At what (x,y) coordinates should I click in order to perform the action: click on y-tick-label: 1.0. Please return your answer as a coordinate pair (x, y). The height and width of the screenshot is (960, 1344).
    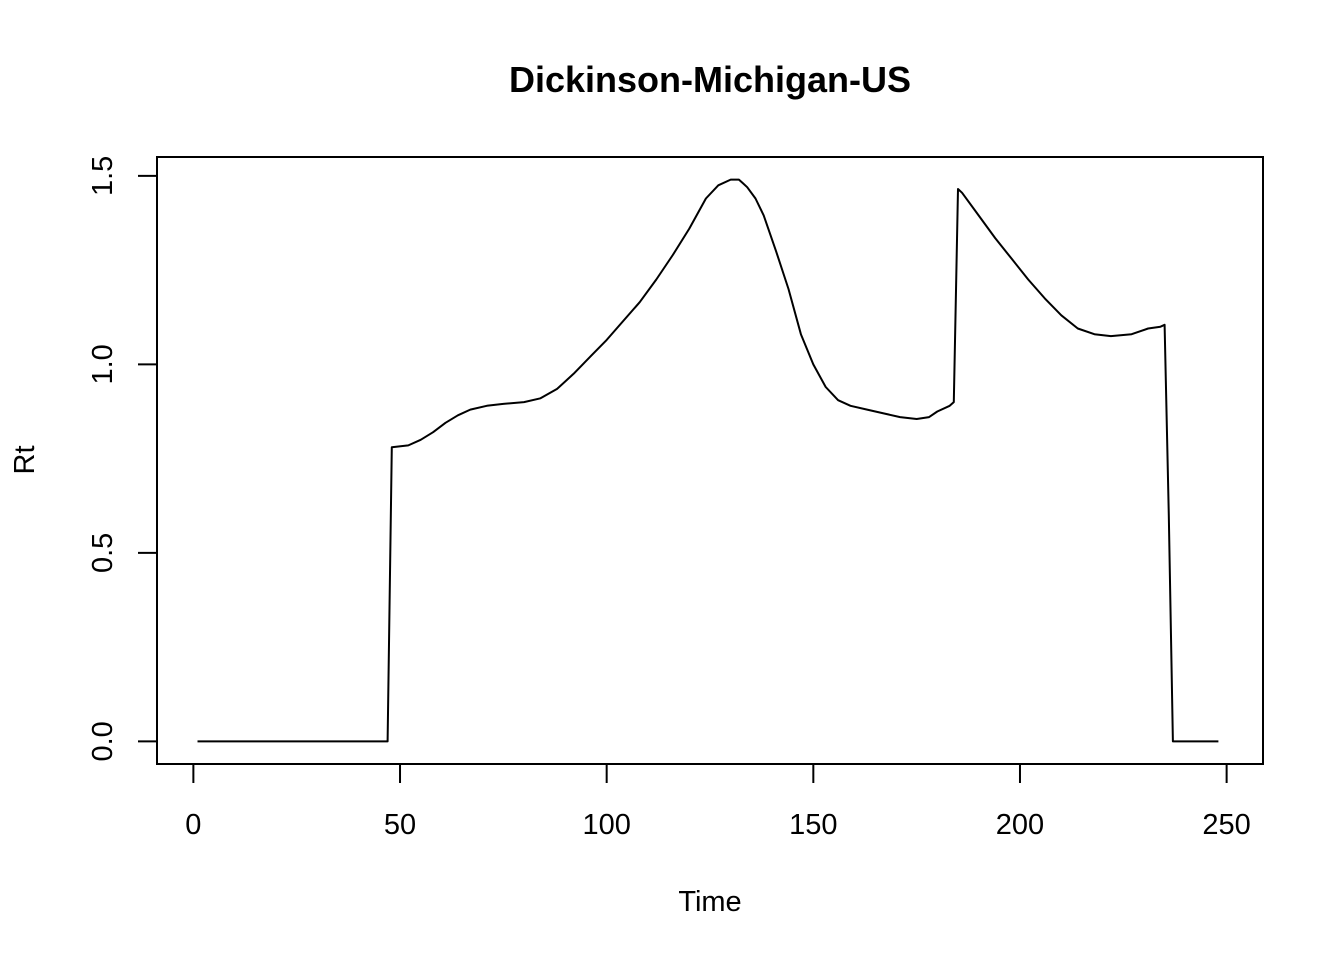
    Looking at the image, I should click on (103, 364).